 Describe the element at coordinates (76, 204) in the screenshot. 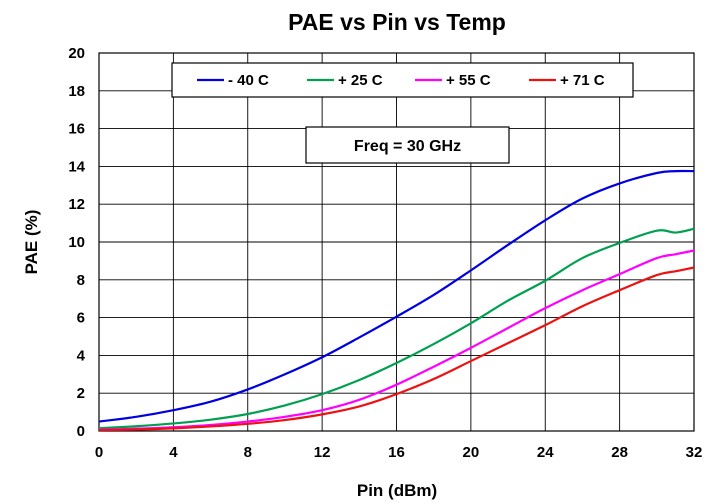

I see `y-tick-label: 12` at that location.